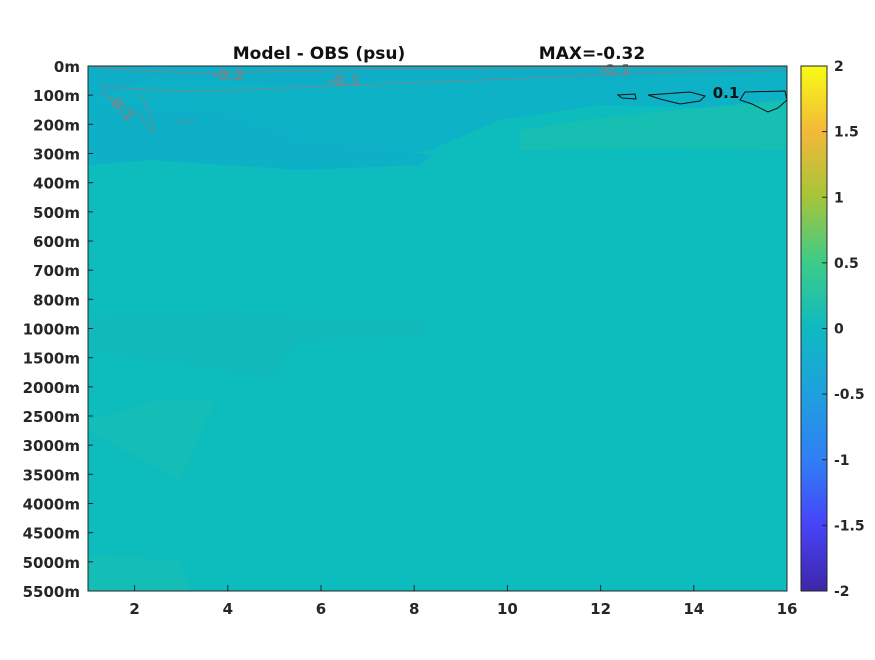 The image size is (875, 660). I want to click on colorbar-tick-label: 0.5, so click(846, 264).